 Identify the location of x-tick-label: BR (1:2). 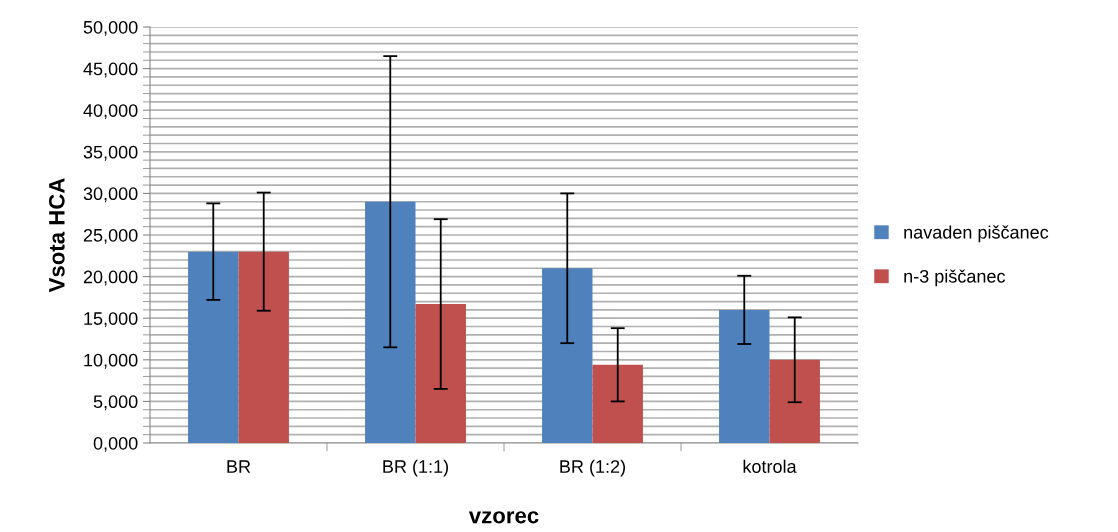
(592, 468).